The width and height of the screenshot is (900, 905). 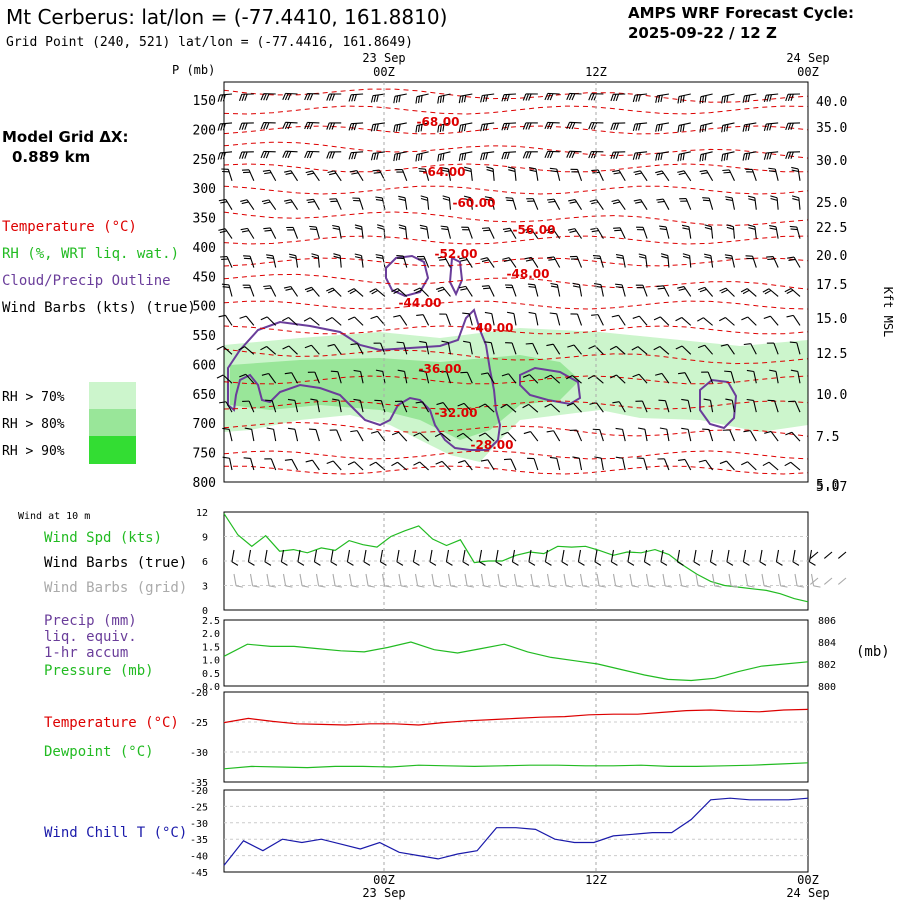 What do you see at coordinates (199, 807) in the screenshot?
I see `chill-ytick-label: -25` at bounding box center [199, 807].